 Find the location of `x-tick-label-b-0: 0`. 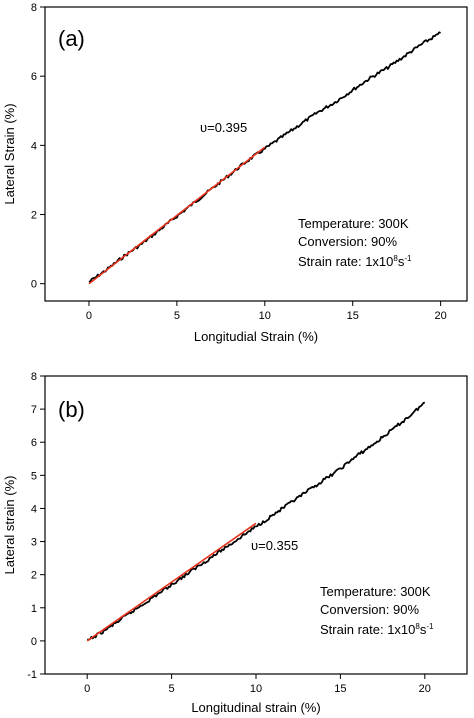

x-tick-label-b-0: 0 is located at coordinates (87, 689).